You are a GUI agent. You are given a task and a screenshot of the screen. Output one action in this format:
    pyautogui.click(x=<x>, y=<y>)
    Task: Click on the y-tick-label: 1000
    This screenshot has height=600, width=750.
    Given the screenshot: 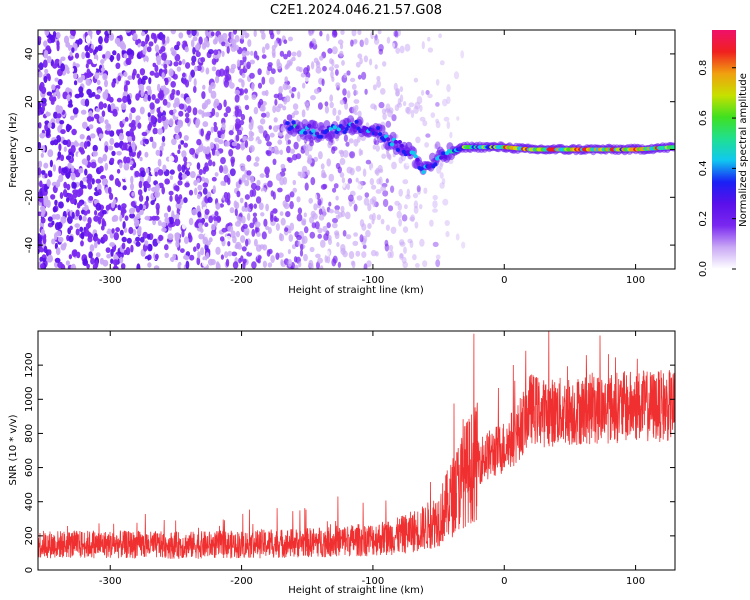 What is the action you would take?
    pyautogui.click(x=29, y=399)
    